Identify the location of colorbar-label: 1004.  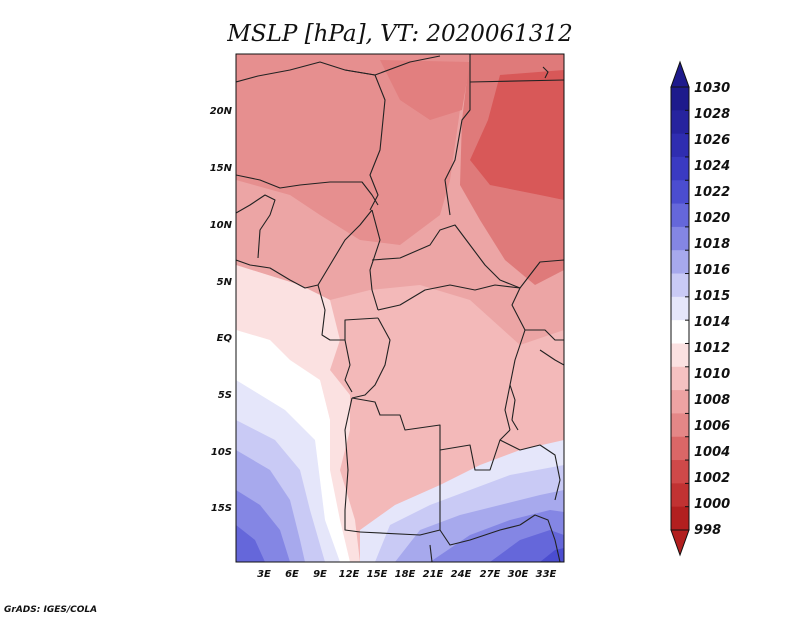
(712, 452).